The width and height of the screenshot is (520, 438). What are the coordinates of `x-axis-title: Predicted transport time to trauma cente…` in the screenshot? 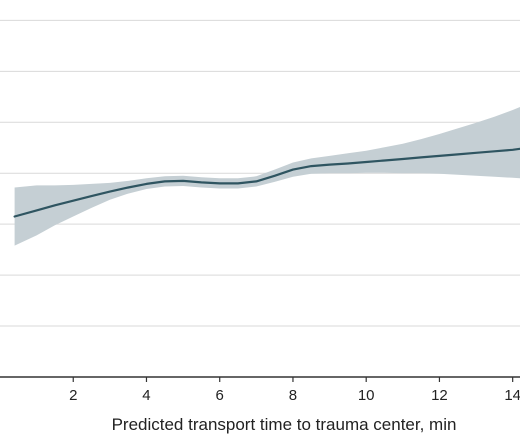 It's located at (284, 424).